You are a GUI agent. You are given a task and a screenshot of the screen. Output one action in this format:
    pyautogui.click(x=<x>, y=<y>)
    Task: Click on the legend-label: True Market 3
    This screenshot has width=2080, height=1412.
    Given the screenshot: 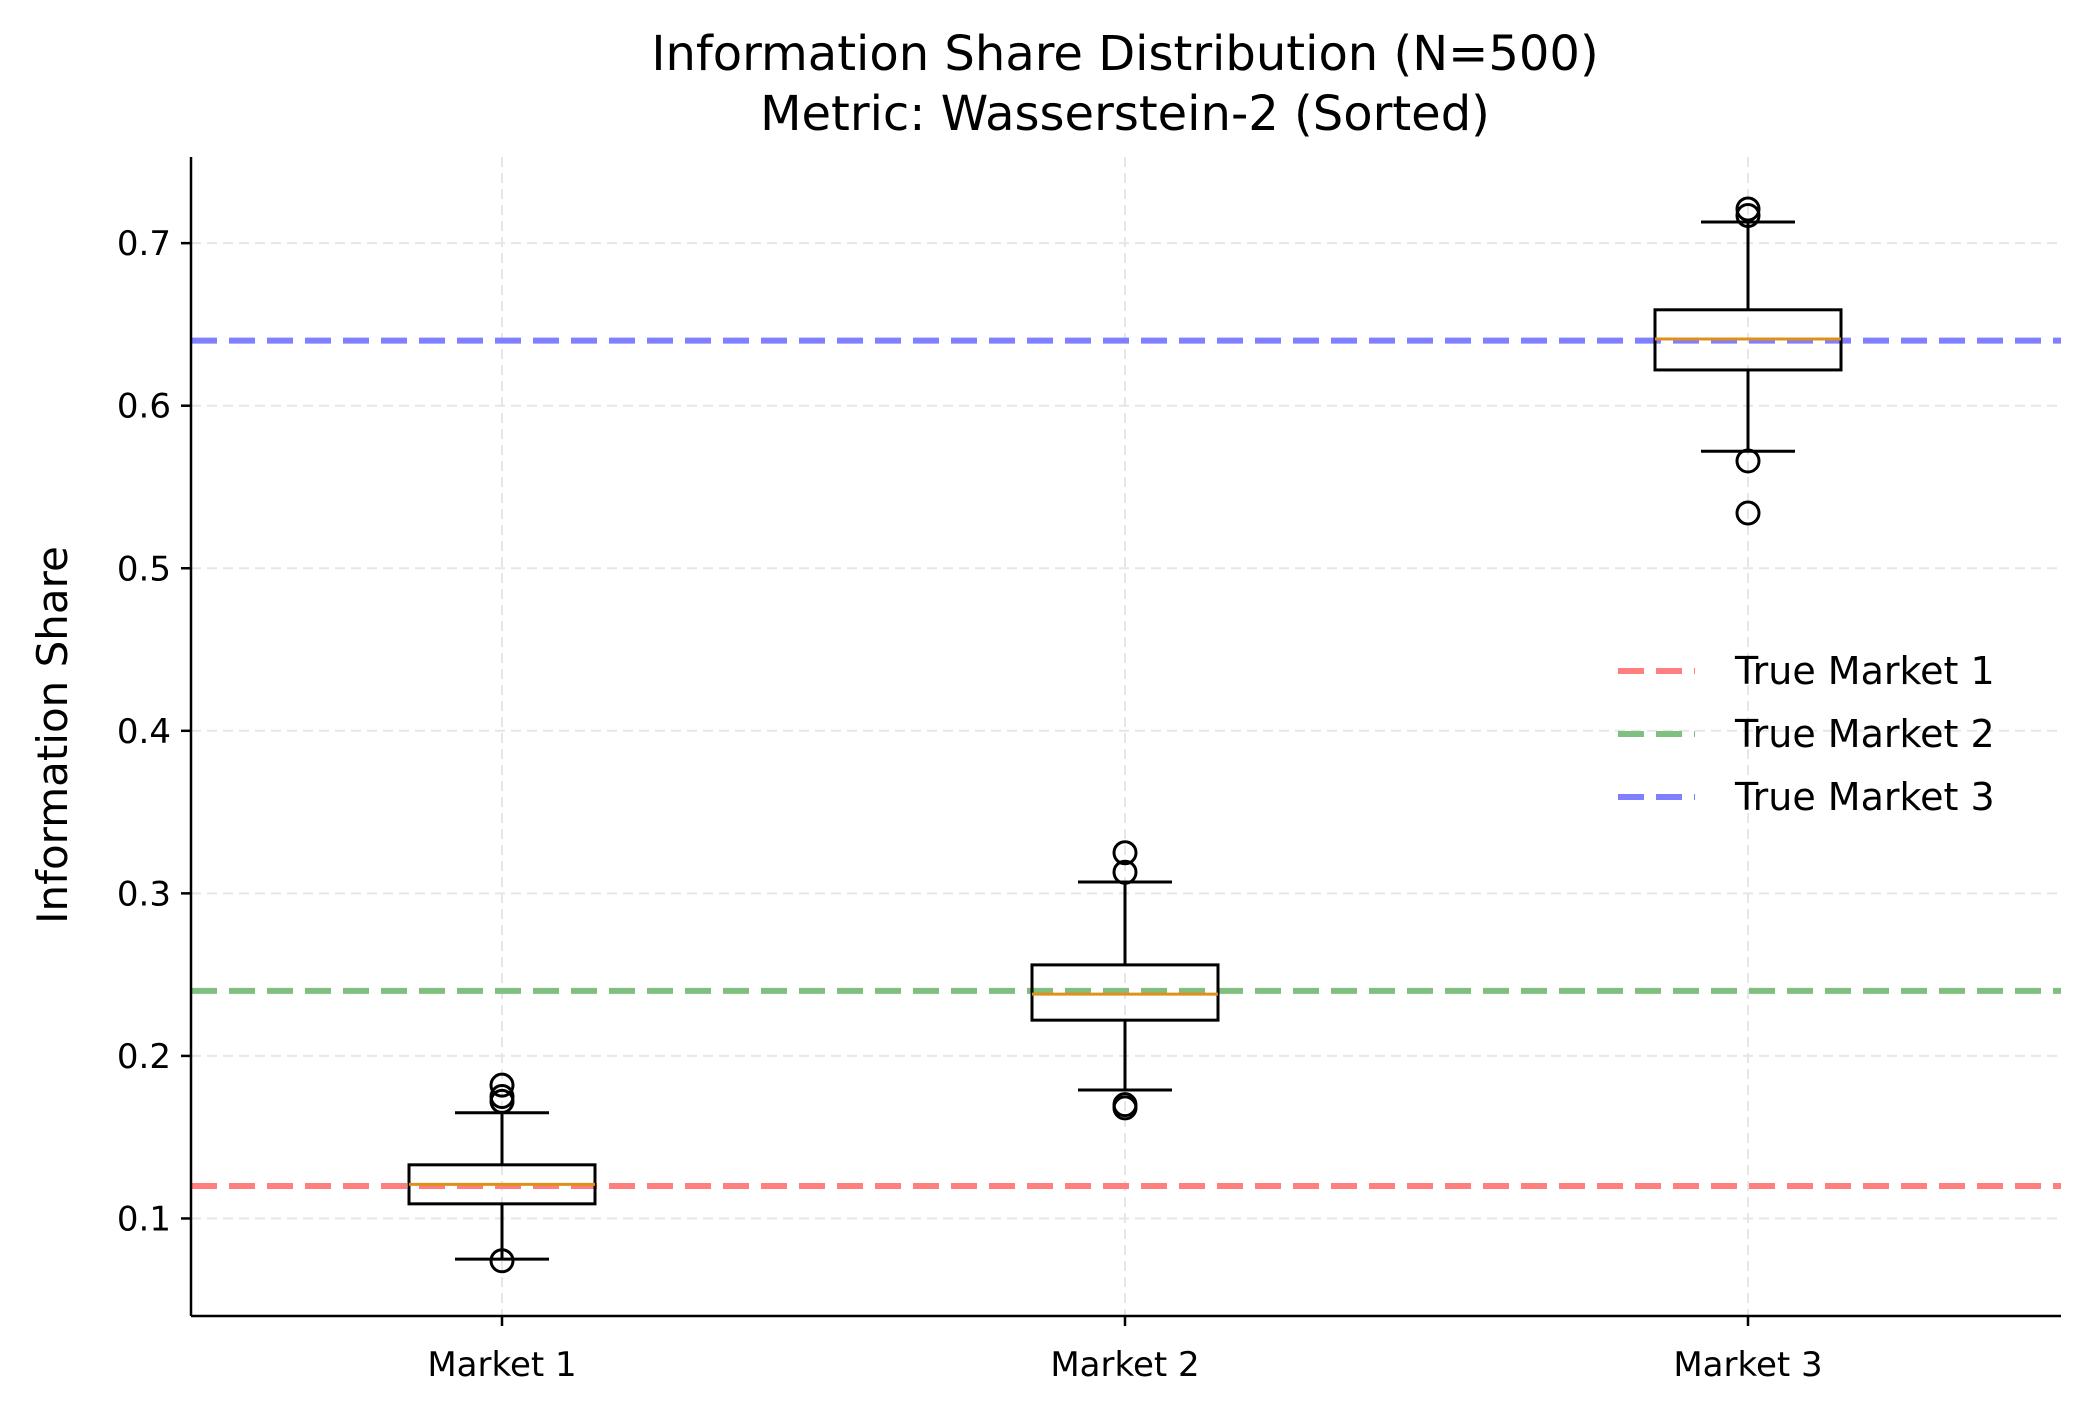 What is the action you would take?
    pyautogui.click(x=1864, y=797)
    